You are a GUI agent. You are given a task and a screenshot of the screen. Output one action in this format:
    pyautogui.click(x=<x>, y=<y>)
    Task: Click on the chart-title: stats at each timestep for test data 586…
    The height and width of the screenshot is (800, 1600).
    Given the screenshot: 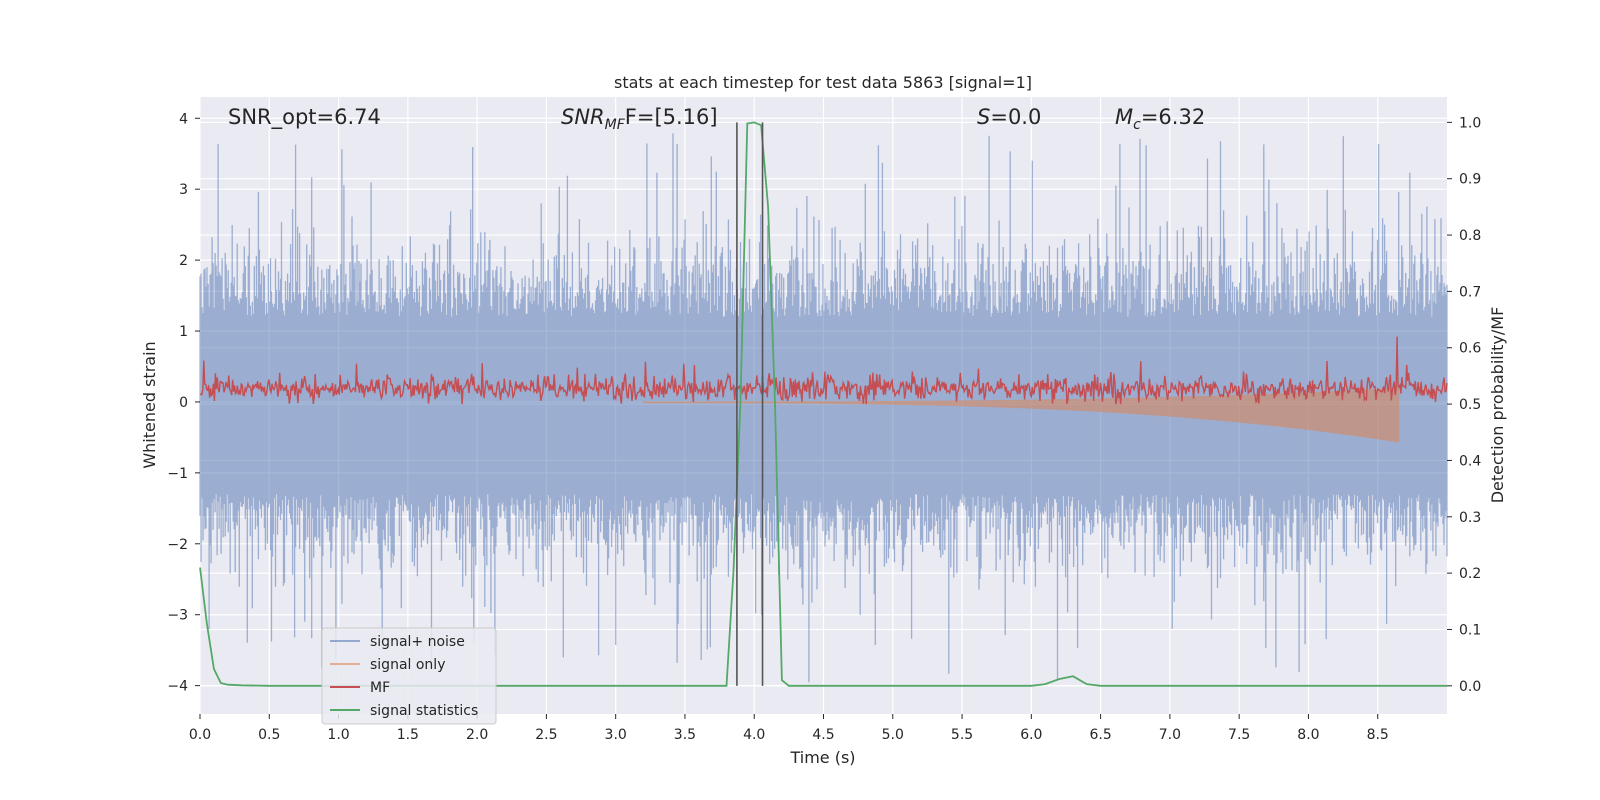 What is the action you would take?
    pyautogui.click(x=823, y=82)
    